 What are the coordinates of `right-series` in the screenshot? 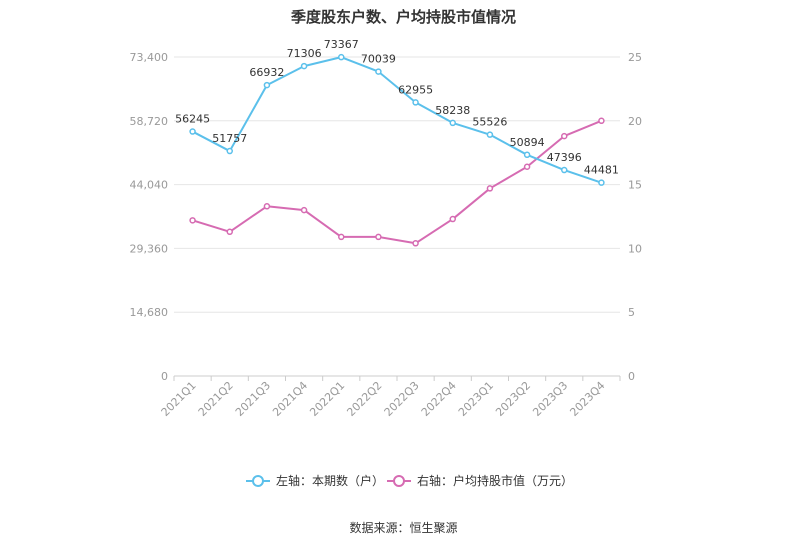 It's located at (397, 182).